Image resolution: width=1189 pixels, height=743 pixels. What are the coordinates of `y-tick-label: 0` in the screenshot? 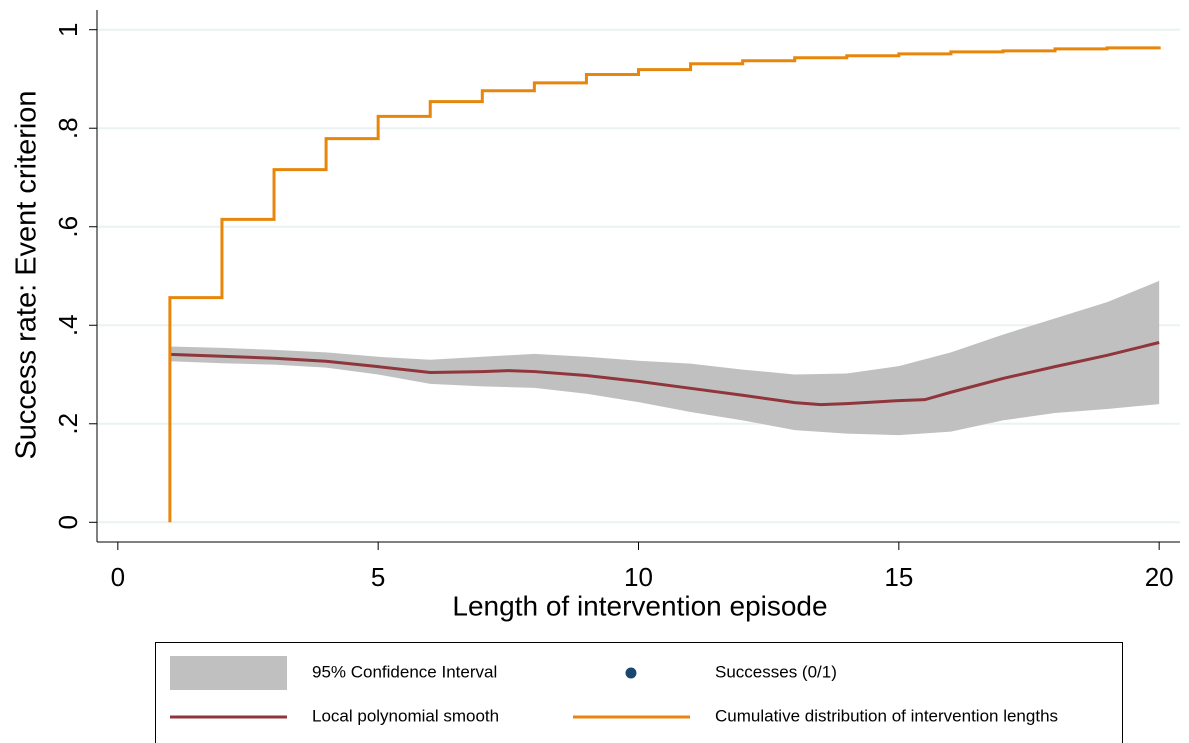 It's located at (68, 522).